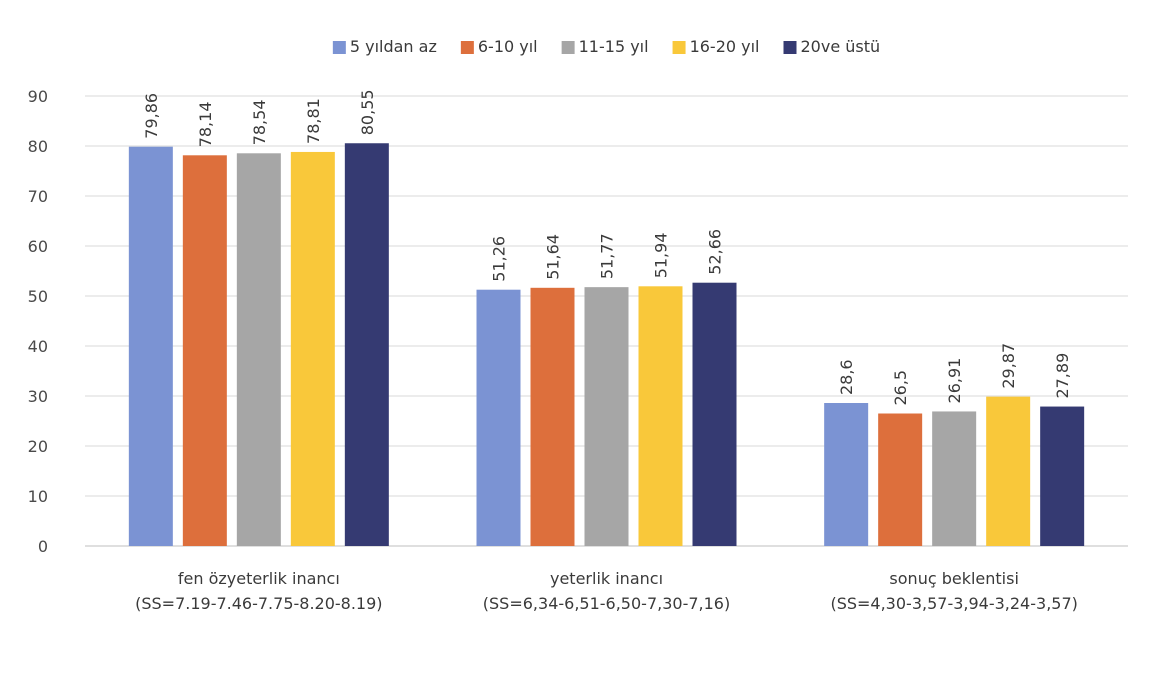 Image resolution: width=1150 pixels, height=693 pixels. Describe the element at coordinates (259, 578) in the screenshot. I see `category-label: fen özyeterlik inancı` at that location.